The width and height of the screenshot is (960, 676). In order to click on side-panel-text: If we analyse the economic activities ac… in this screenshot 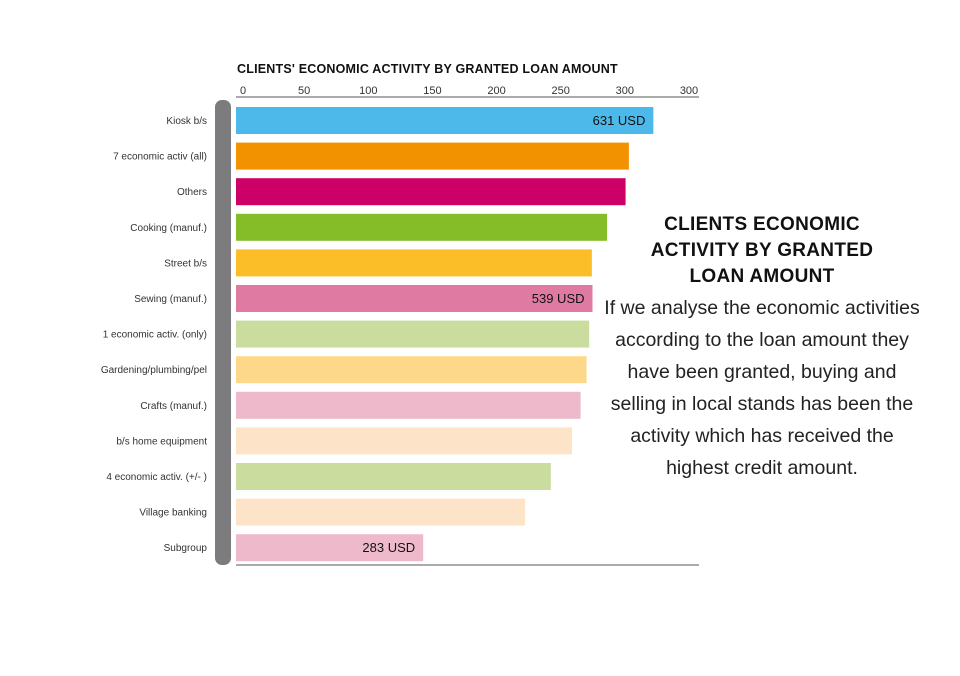, I will do `click(762, 388)`.